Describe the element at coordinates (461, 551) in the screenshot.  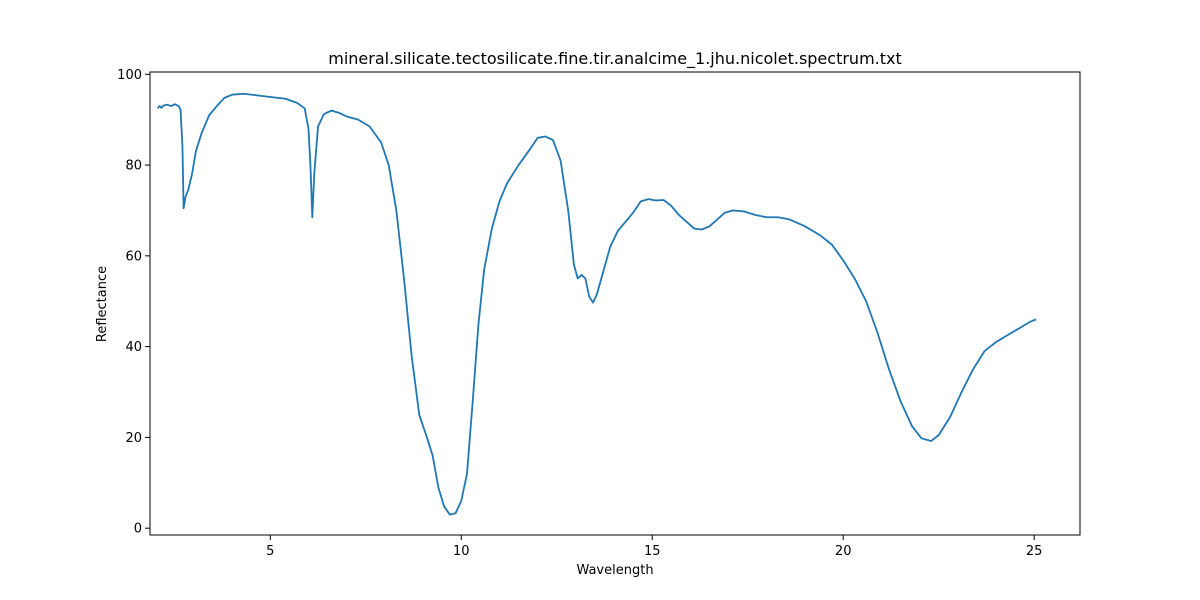
I see `x-tick-label: 10` at that location.